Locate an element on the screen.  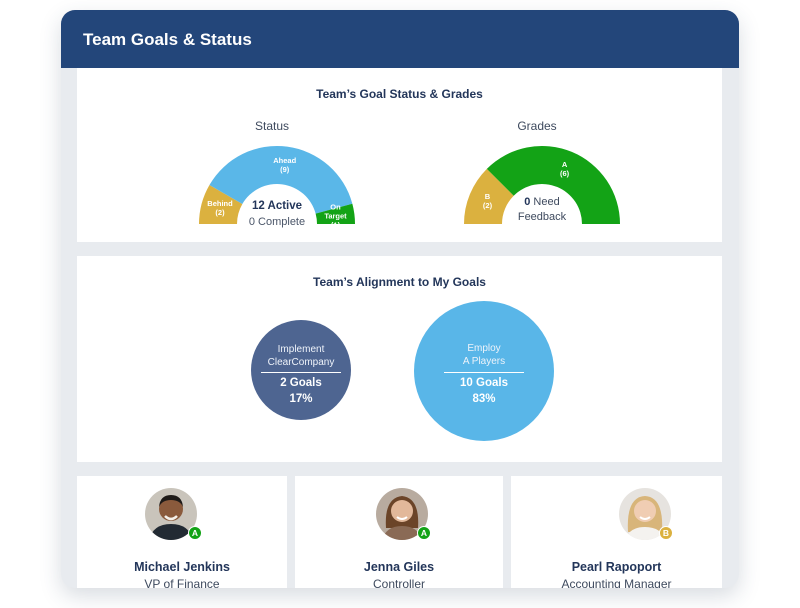
alignment-title: Team’s Alignment to My Goals is located at coordinates (399, 282).